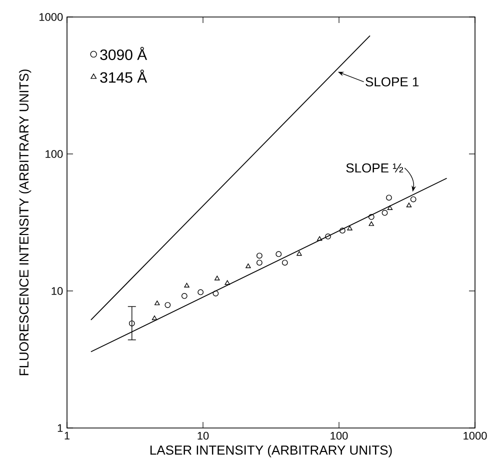 The height and width of the screenshot is (475, 492). I want to click on y-tick-label: 1000, so click(51, 17).